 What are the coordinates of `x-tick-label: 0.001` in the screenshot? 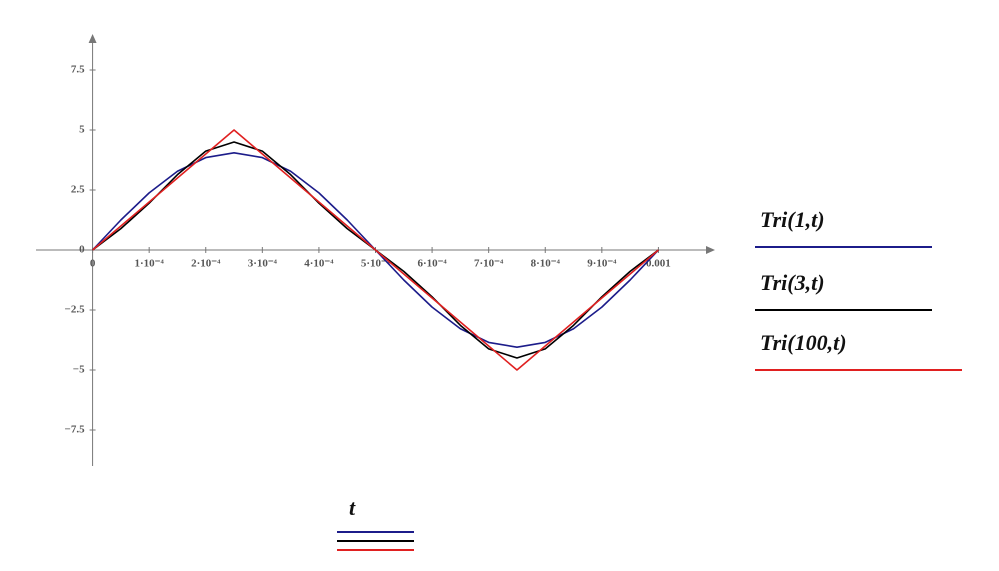 It's located at (658, 264).